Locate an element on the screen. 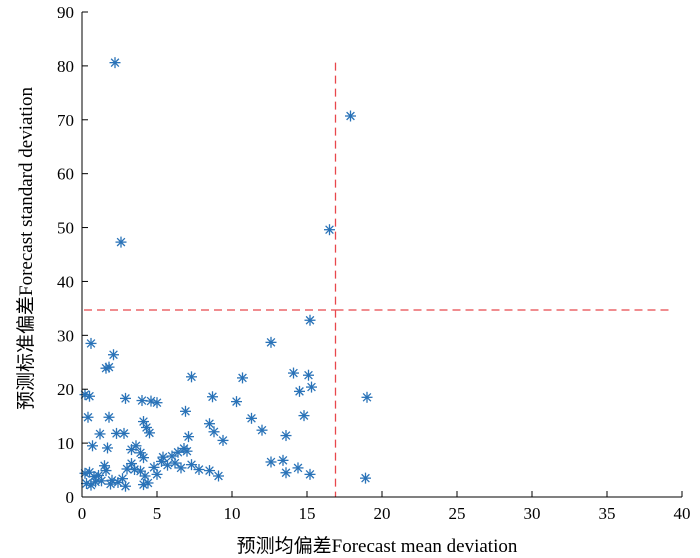 The image size is (700, 558). x-tick-label: 10 is located at coordinates (232, 513).